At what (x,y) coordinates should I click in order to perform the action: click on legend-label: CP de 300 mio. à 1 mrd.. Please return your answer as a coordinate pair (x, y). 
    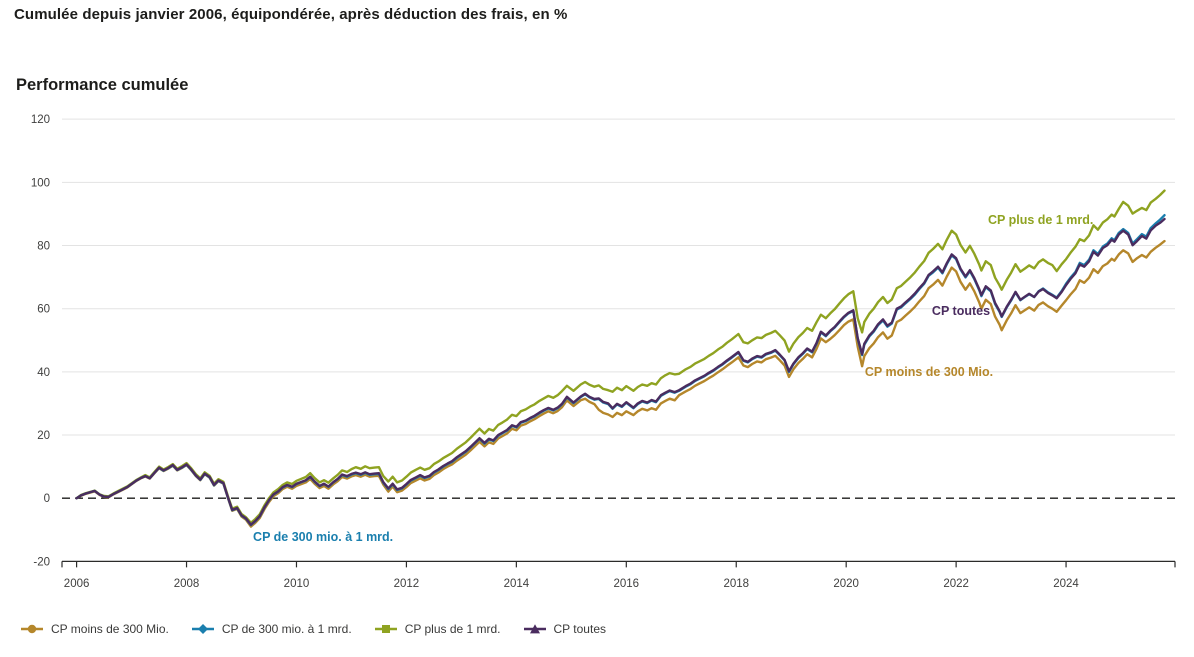
    Looking at the image, I should click on (286, 629).